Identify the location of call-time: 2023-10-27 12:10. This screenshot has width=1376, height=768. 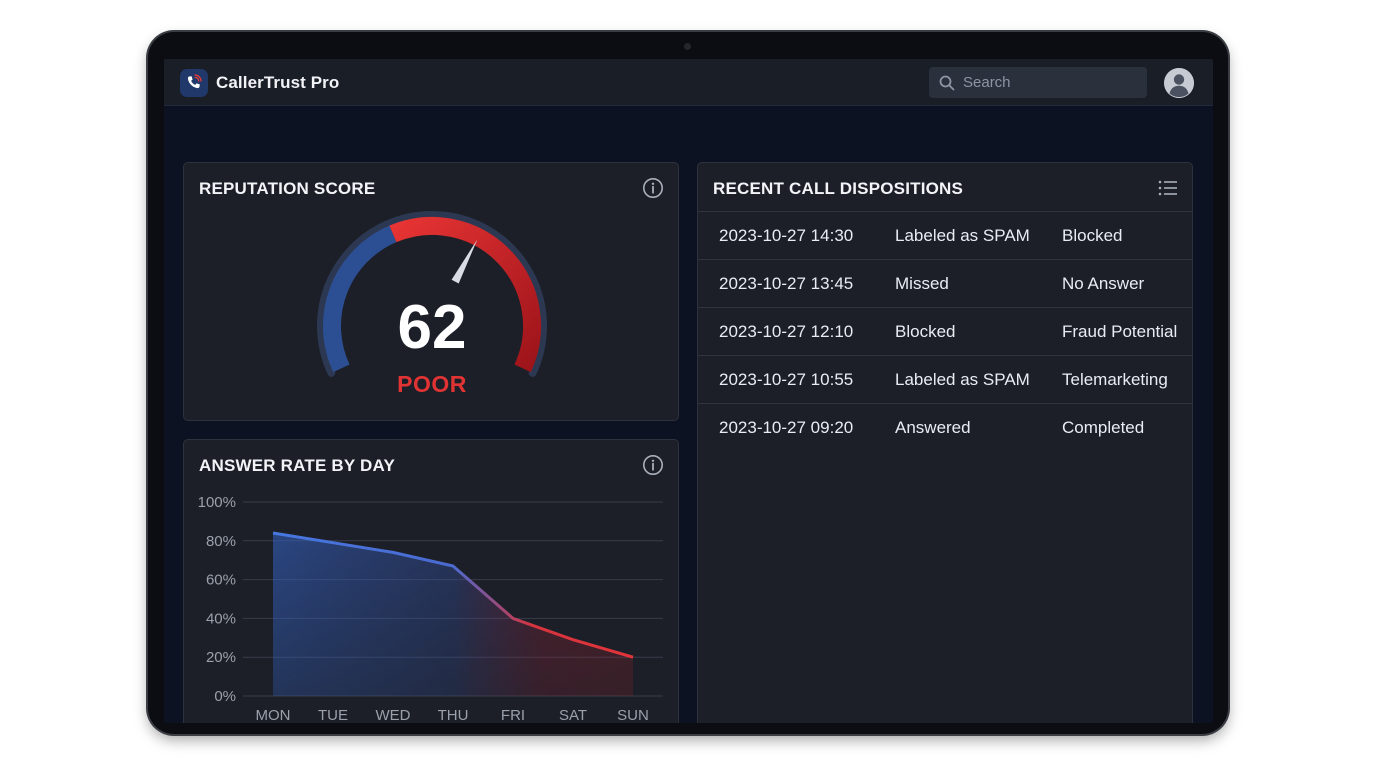
(786, 331).